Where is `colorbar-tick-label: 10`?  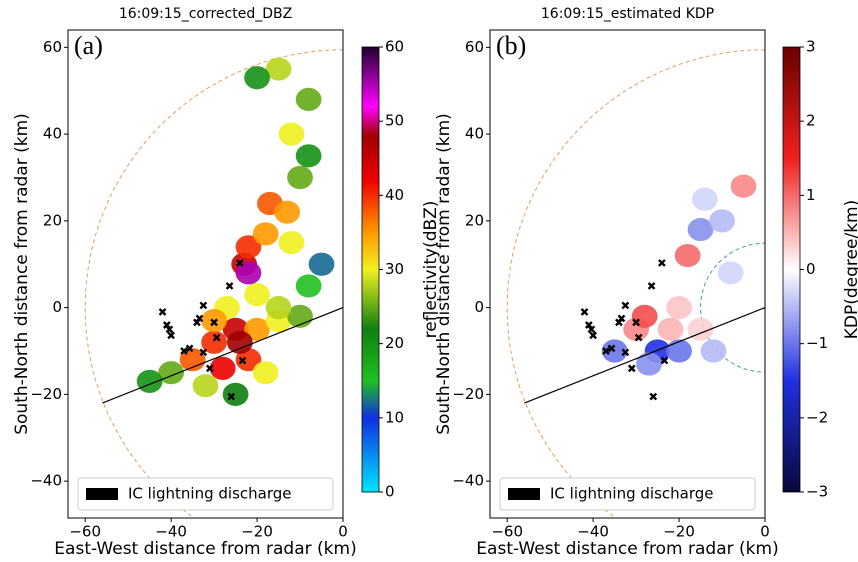 colorbar-tick-label: 10 is located at coordinates (394, 417).